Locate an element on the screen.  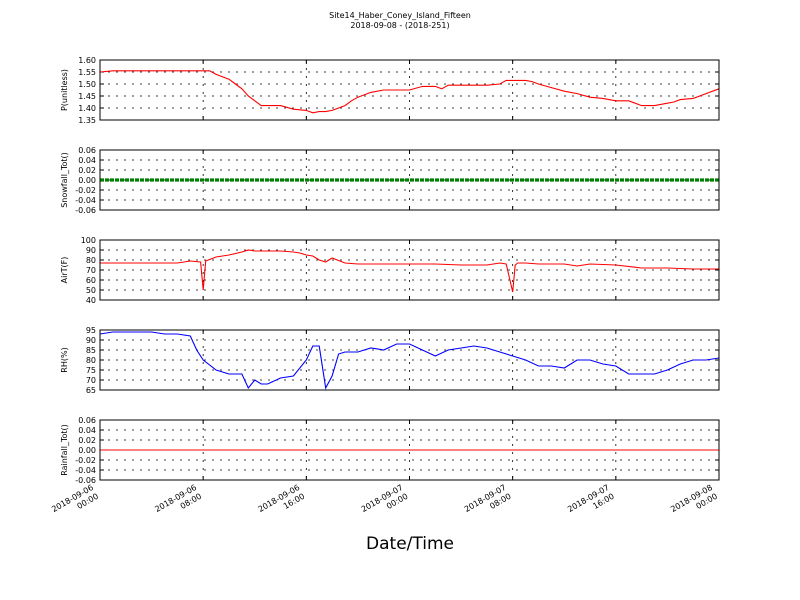
y-tick-label: 1.45 is located at coordinates (87, 96).